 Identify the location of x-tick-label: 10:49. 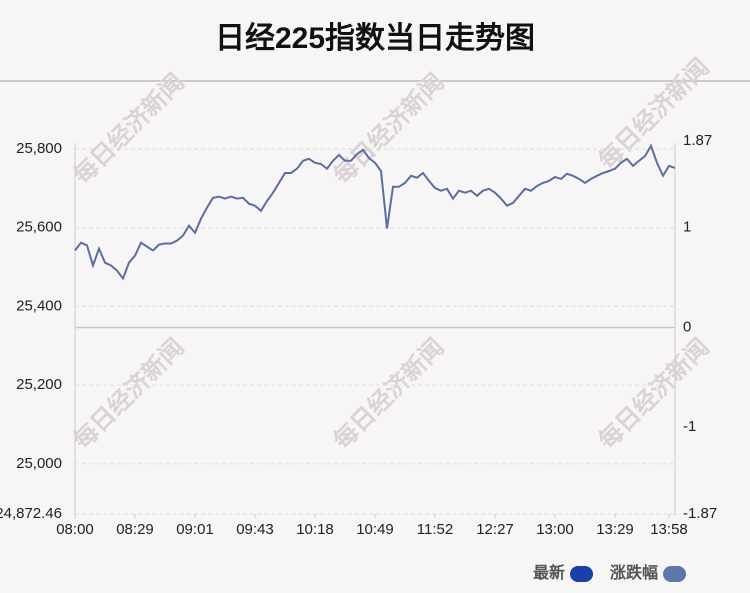
(375, 529).